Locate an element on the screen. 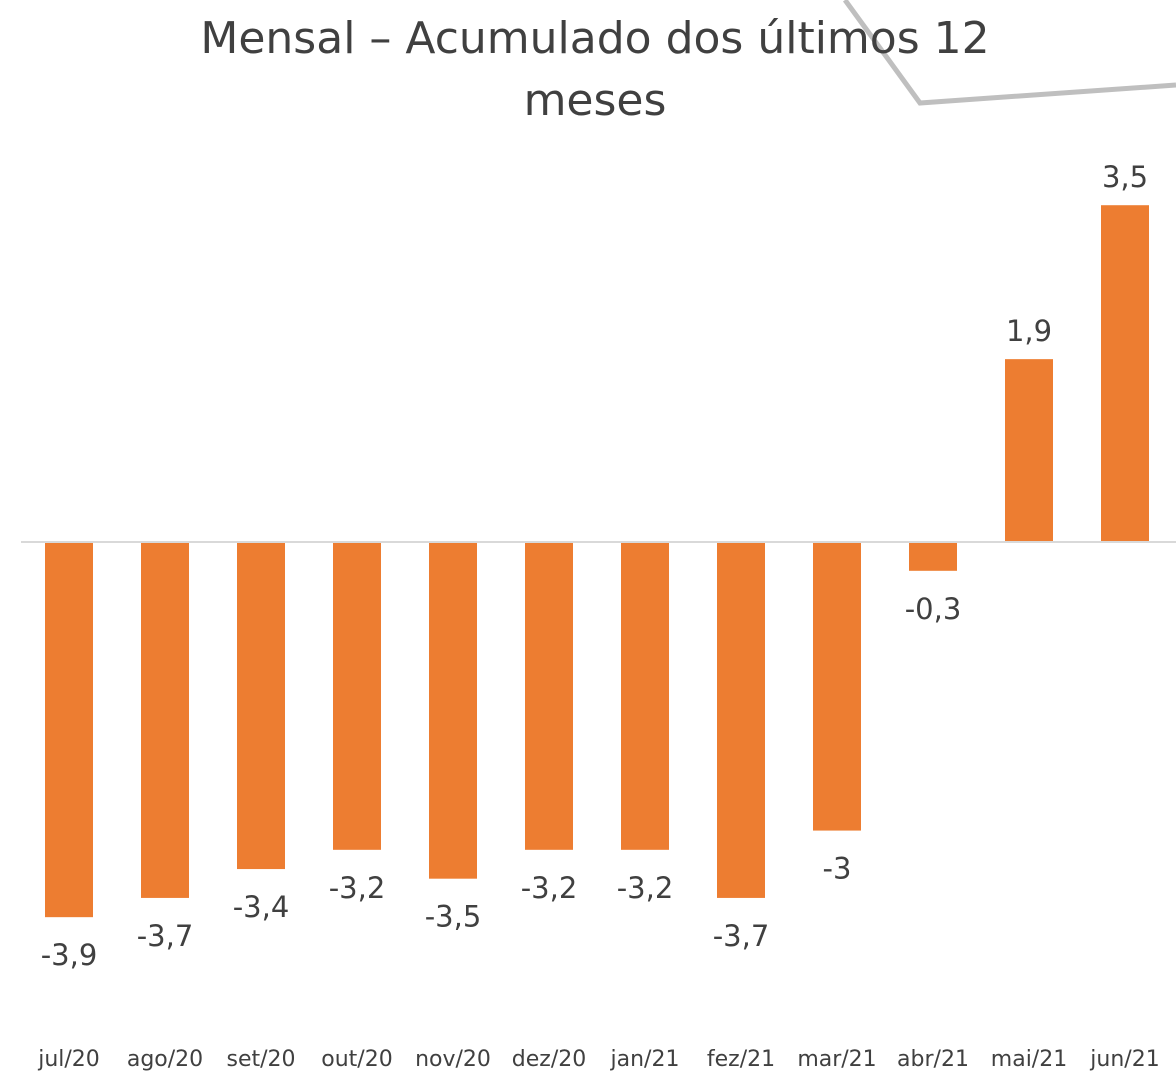  x-tick-label: dez/20 is located at coordinates (549, 1059).